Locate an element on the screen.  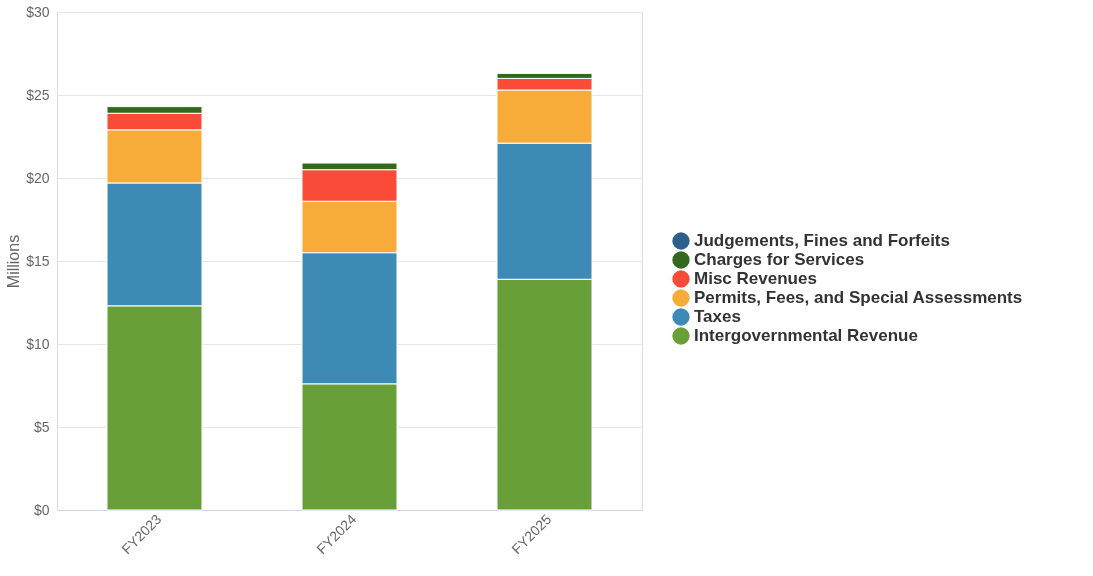
legend-label: Judgements, Fines and Forfeits is located at coordinates (822, 240).